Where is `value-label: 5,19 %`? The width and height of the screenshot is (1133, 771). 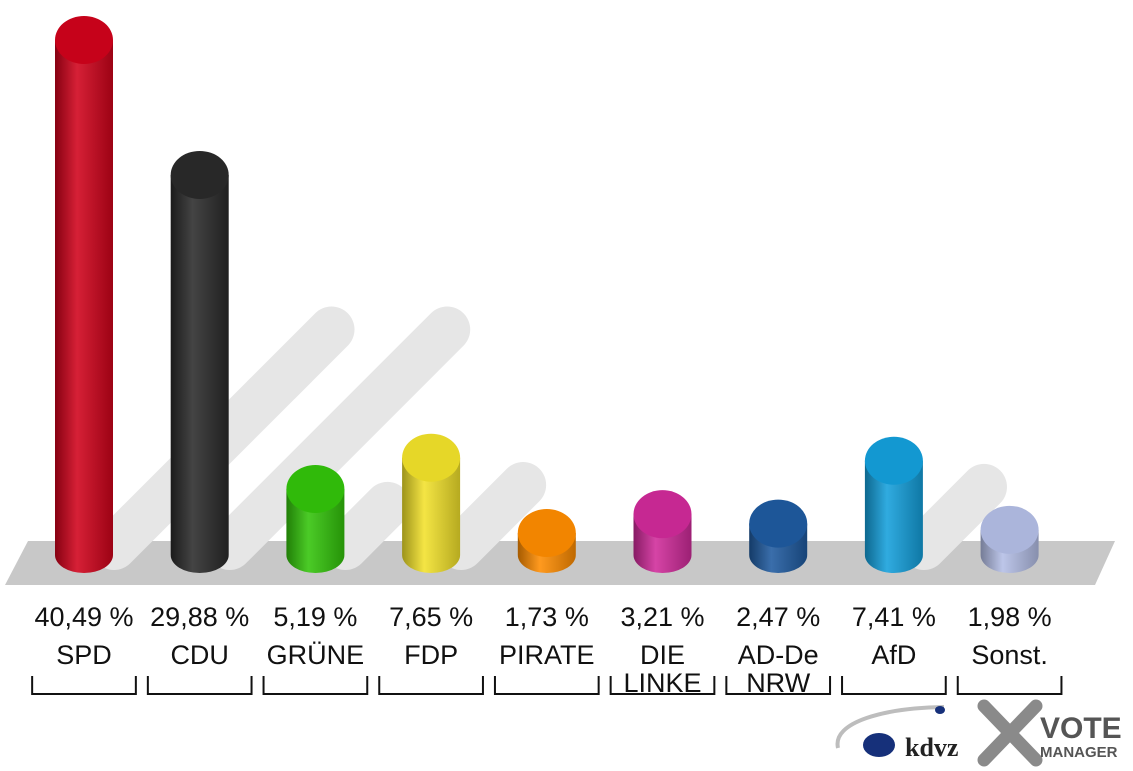 value-label: 5,19 % is located at coordinates (315, 617).